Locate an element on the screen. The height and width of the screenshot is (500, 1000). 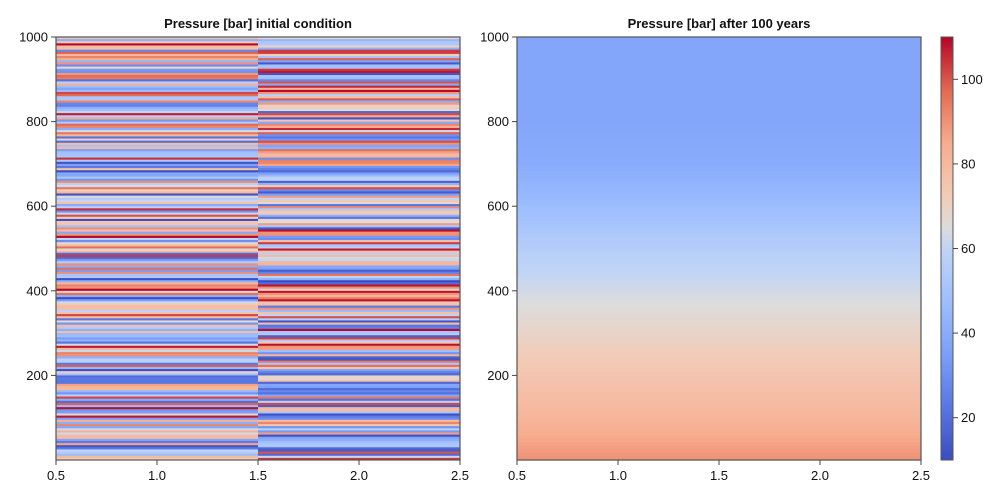
left-y-tick-label: 200 is located at coordinates (37, 375).